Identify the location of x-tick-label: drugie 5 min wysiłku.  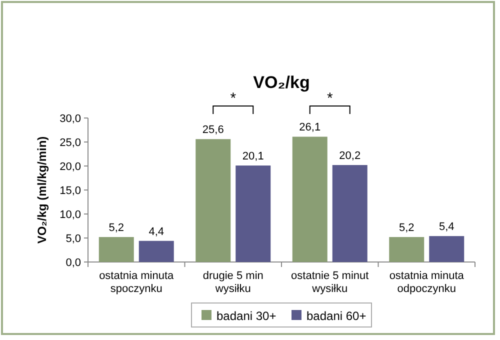
(233, 282).